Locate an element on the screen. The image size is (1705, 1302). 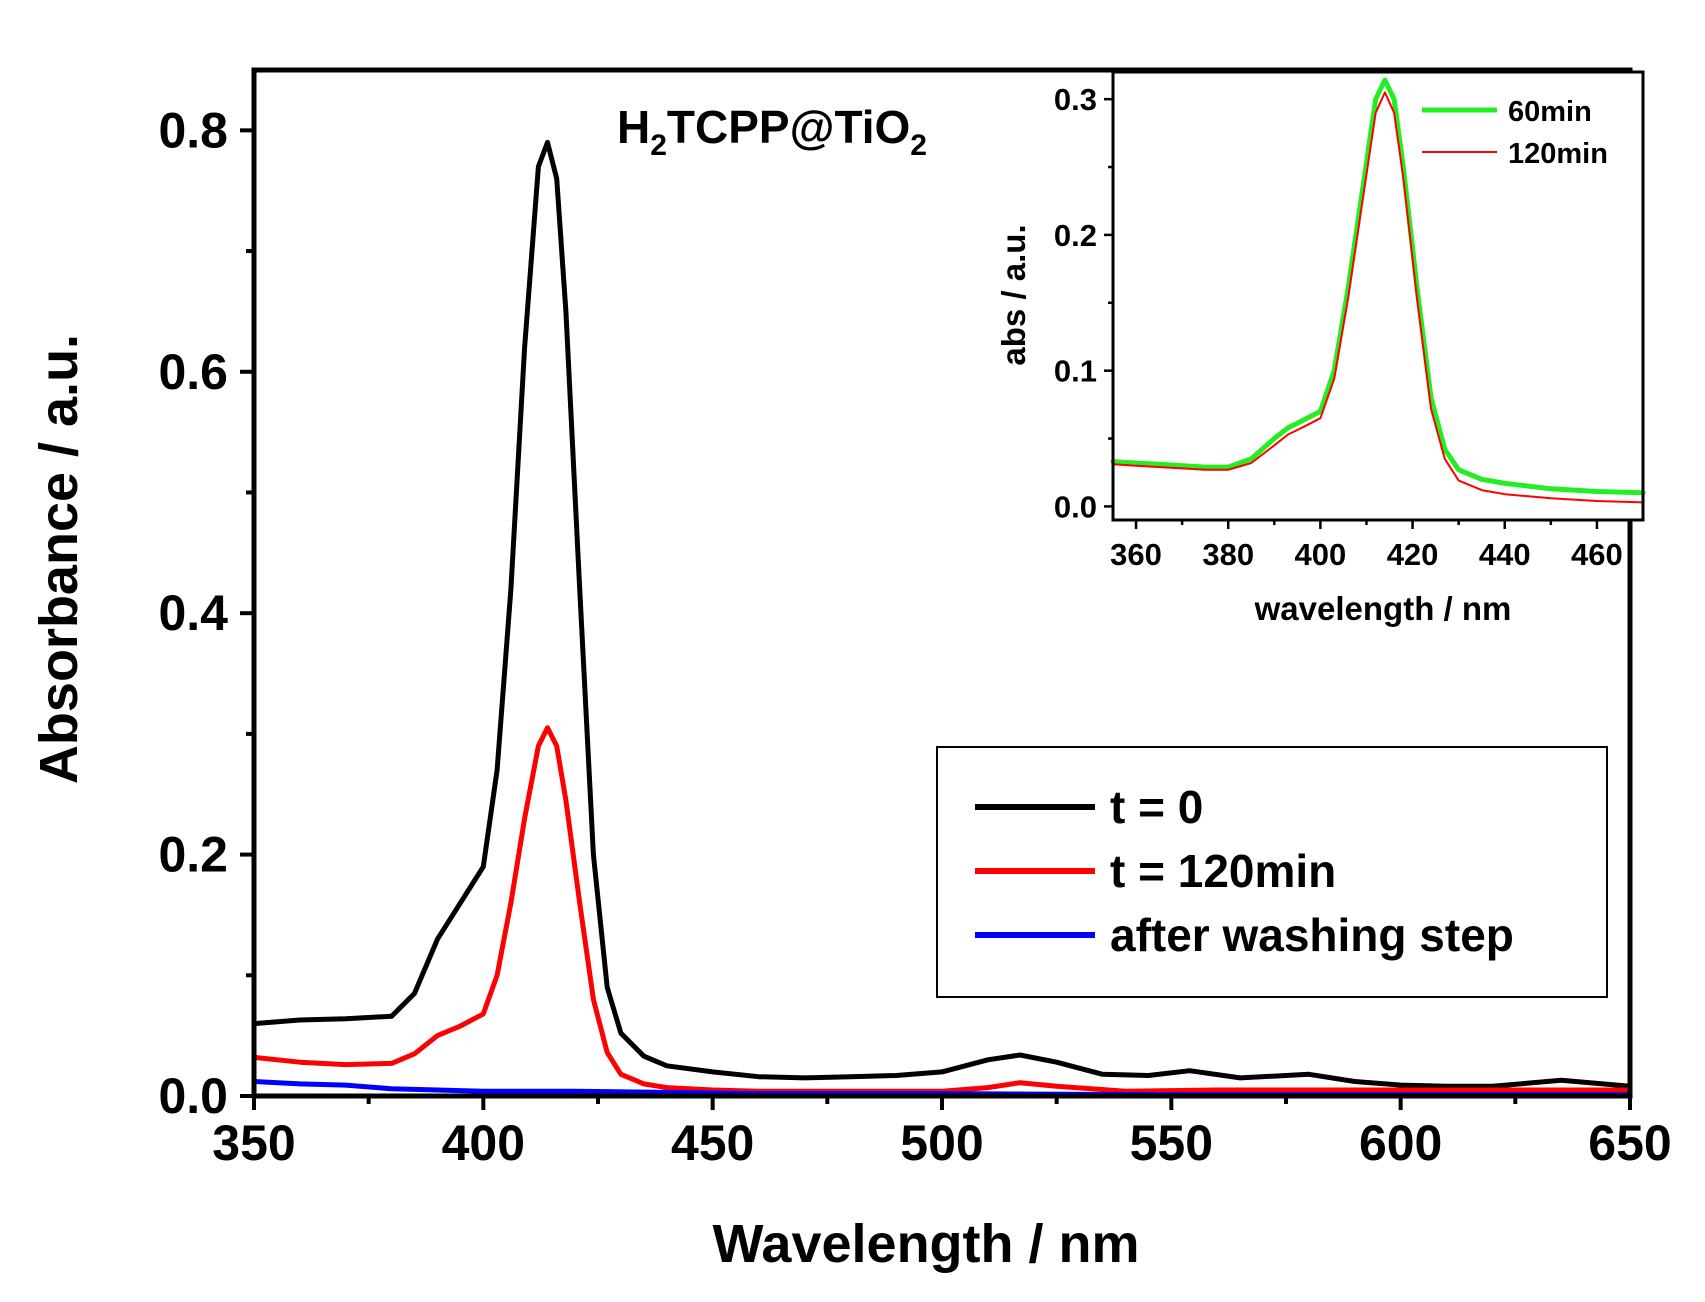
y-tick-label: 0.6 is located at coordinates (193, 372).